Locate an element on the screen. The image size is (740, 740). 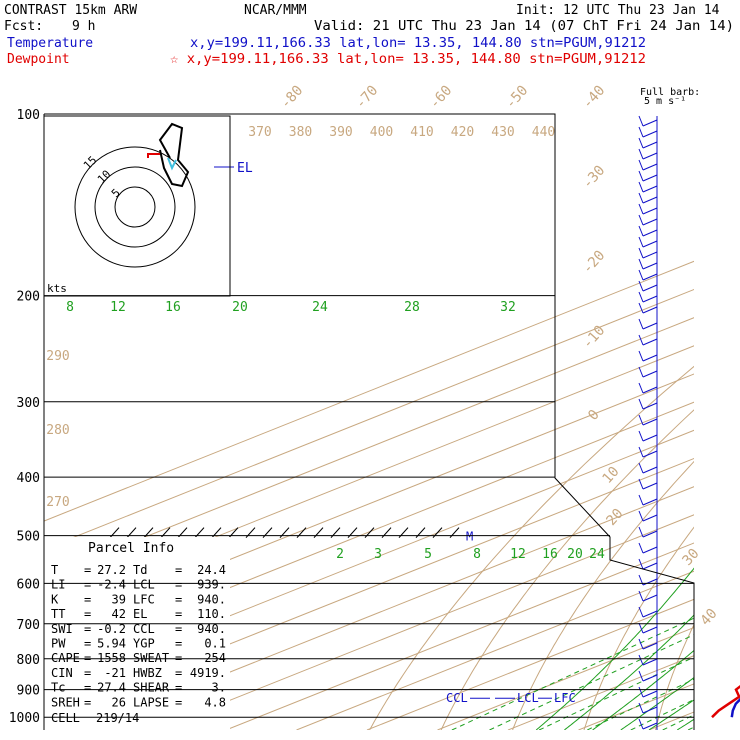
parcel-value: -0.2 is located at coordinates (111, 629).